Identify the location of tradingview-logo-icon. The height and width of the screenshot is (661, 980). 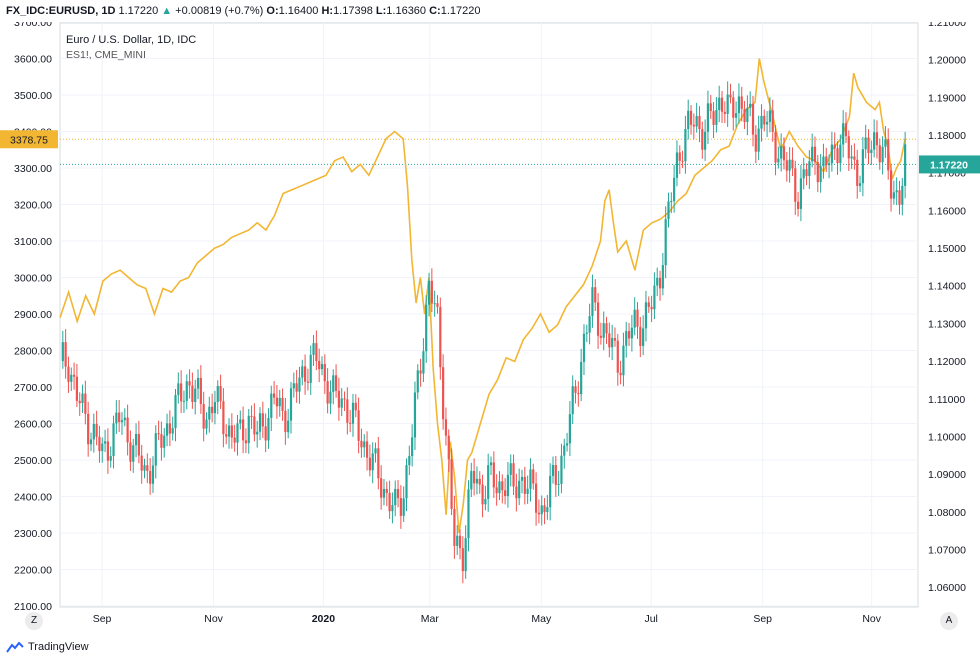
(15, 647).